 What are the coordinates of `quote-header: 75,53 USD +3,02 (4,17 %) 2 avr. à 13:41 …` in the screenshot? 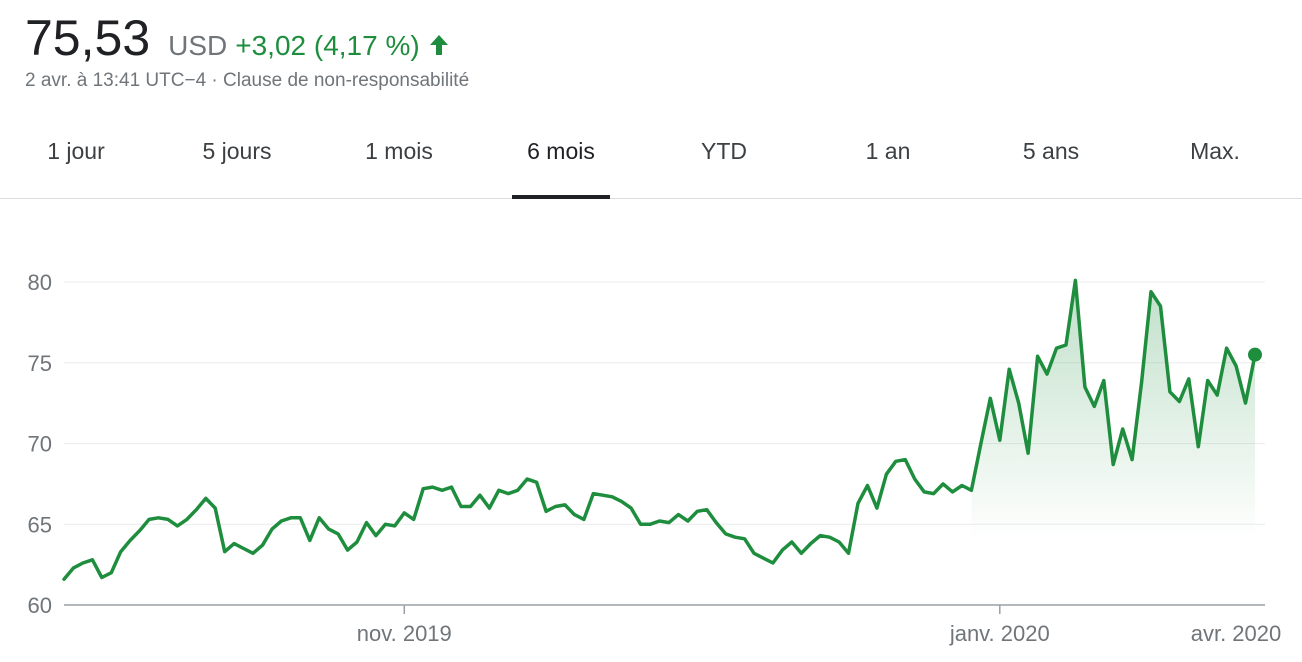 It's located at (247, 50).